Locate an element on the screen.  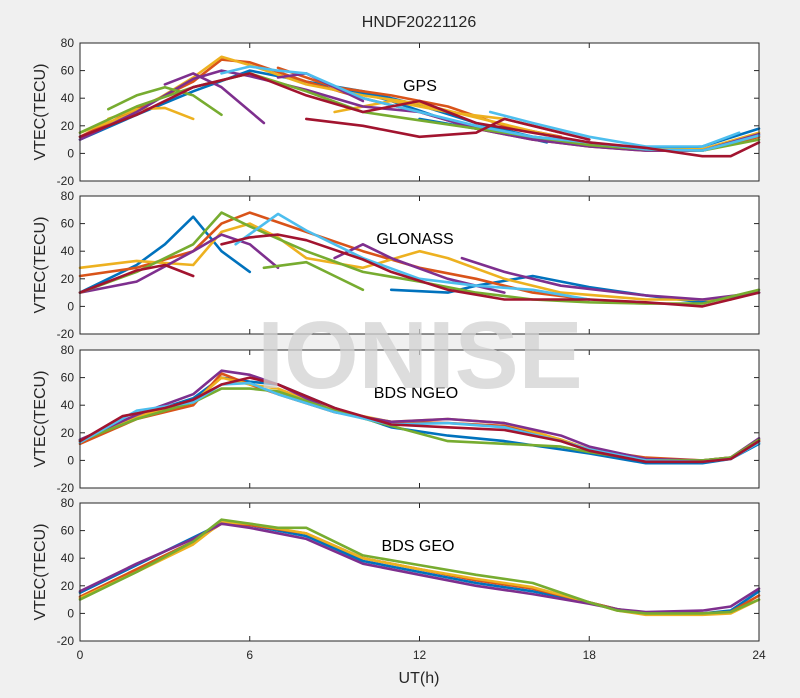
panel-label: GLONASS is located at coordinates (414, 239).